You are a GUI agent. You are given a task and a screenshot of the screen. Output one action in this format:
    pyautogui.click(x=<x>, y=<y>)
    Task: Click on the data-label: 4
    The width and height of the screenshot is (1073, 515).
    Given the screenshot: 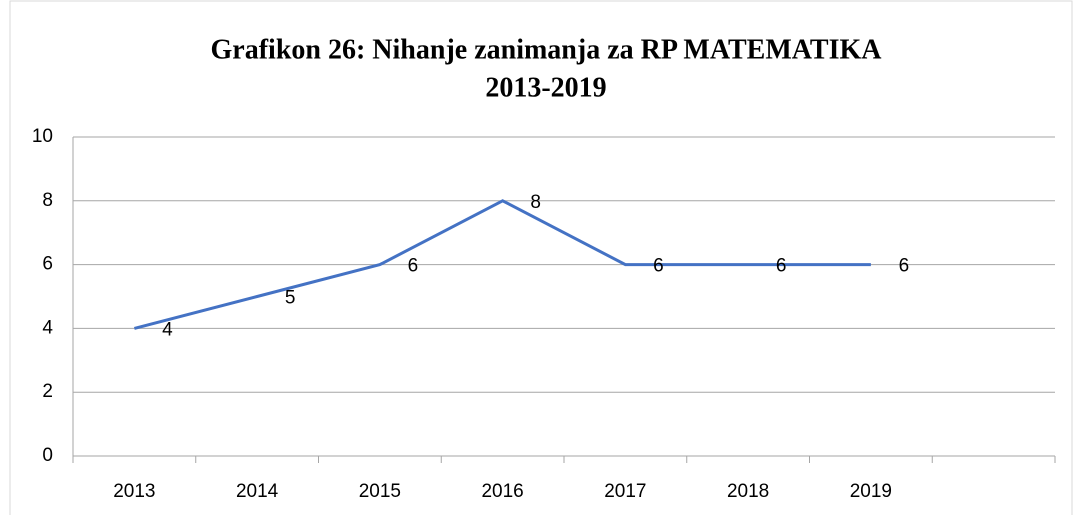 What is the action you would take?
    pyautogui.click(x=167, y=329)
    